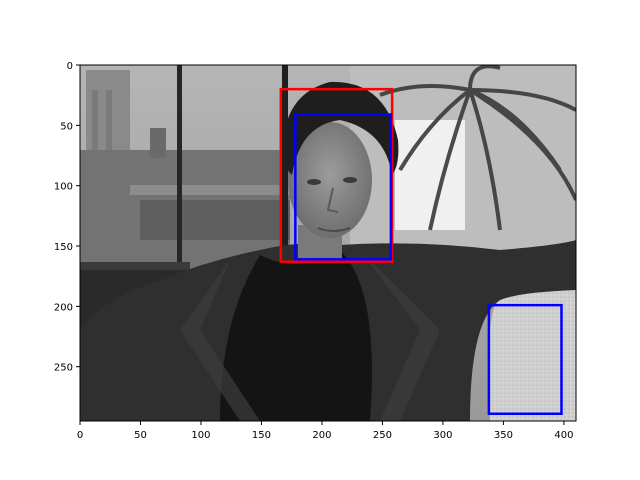 This screenshot has width=640, height=480. Describe the element at coordinates (70, 66) in the screenshot. I see `y-tick-label: 0` at that location.